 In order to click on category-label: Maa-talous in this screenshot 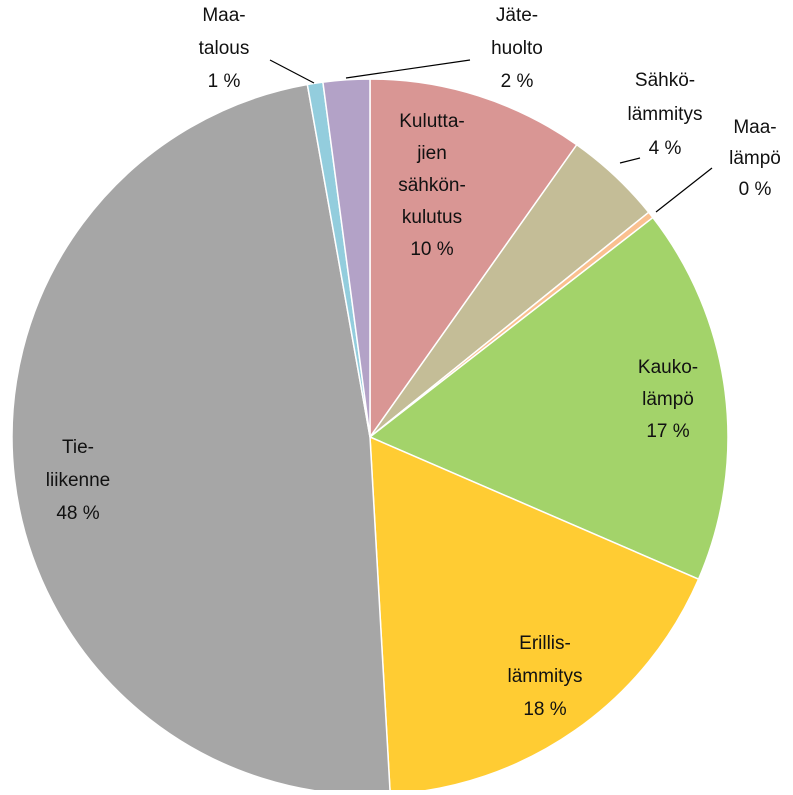, I will do `click(224, 32)`.